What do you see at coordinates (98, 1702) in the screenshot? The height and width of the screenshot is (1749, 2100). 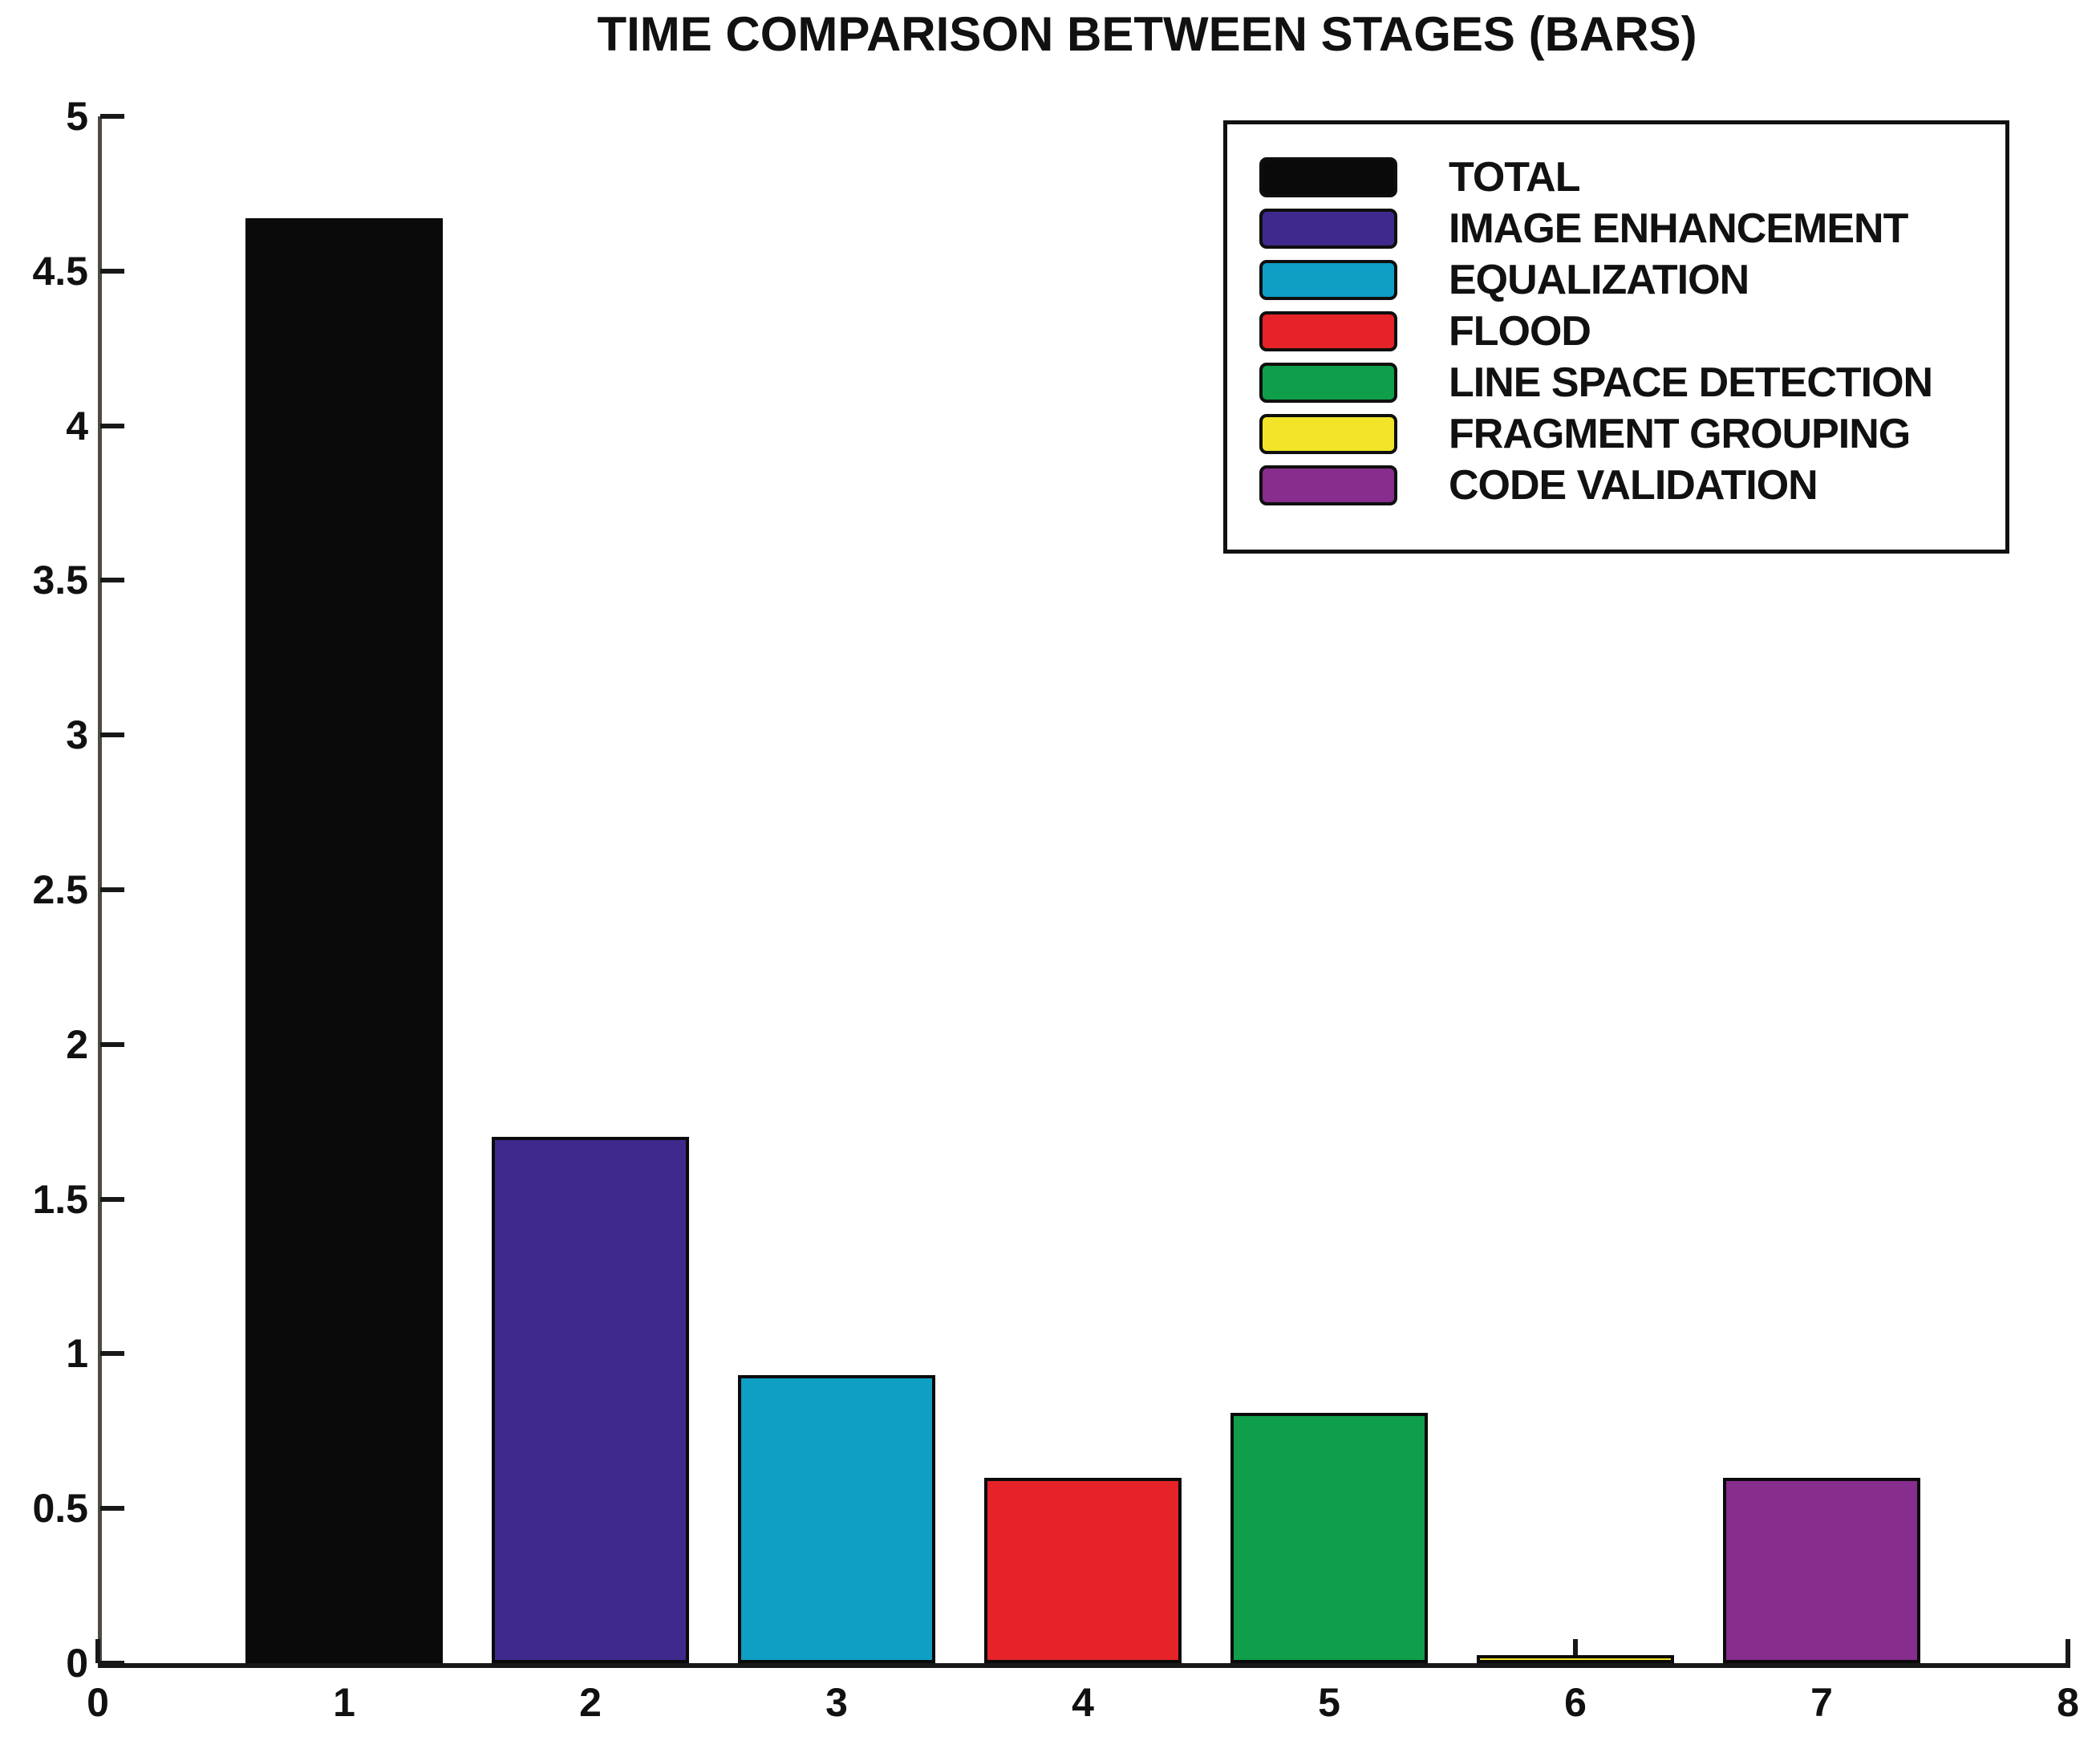 I see `x-tick-label: 0` at bounding box center [98, 1702].